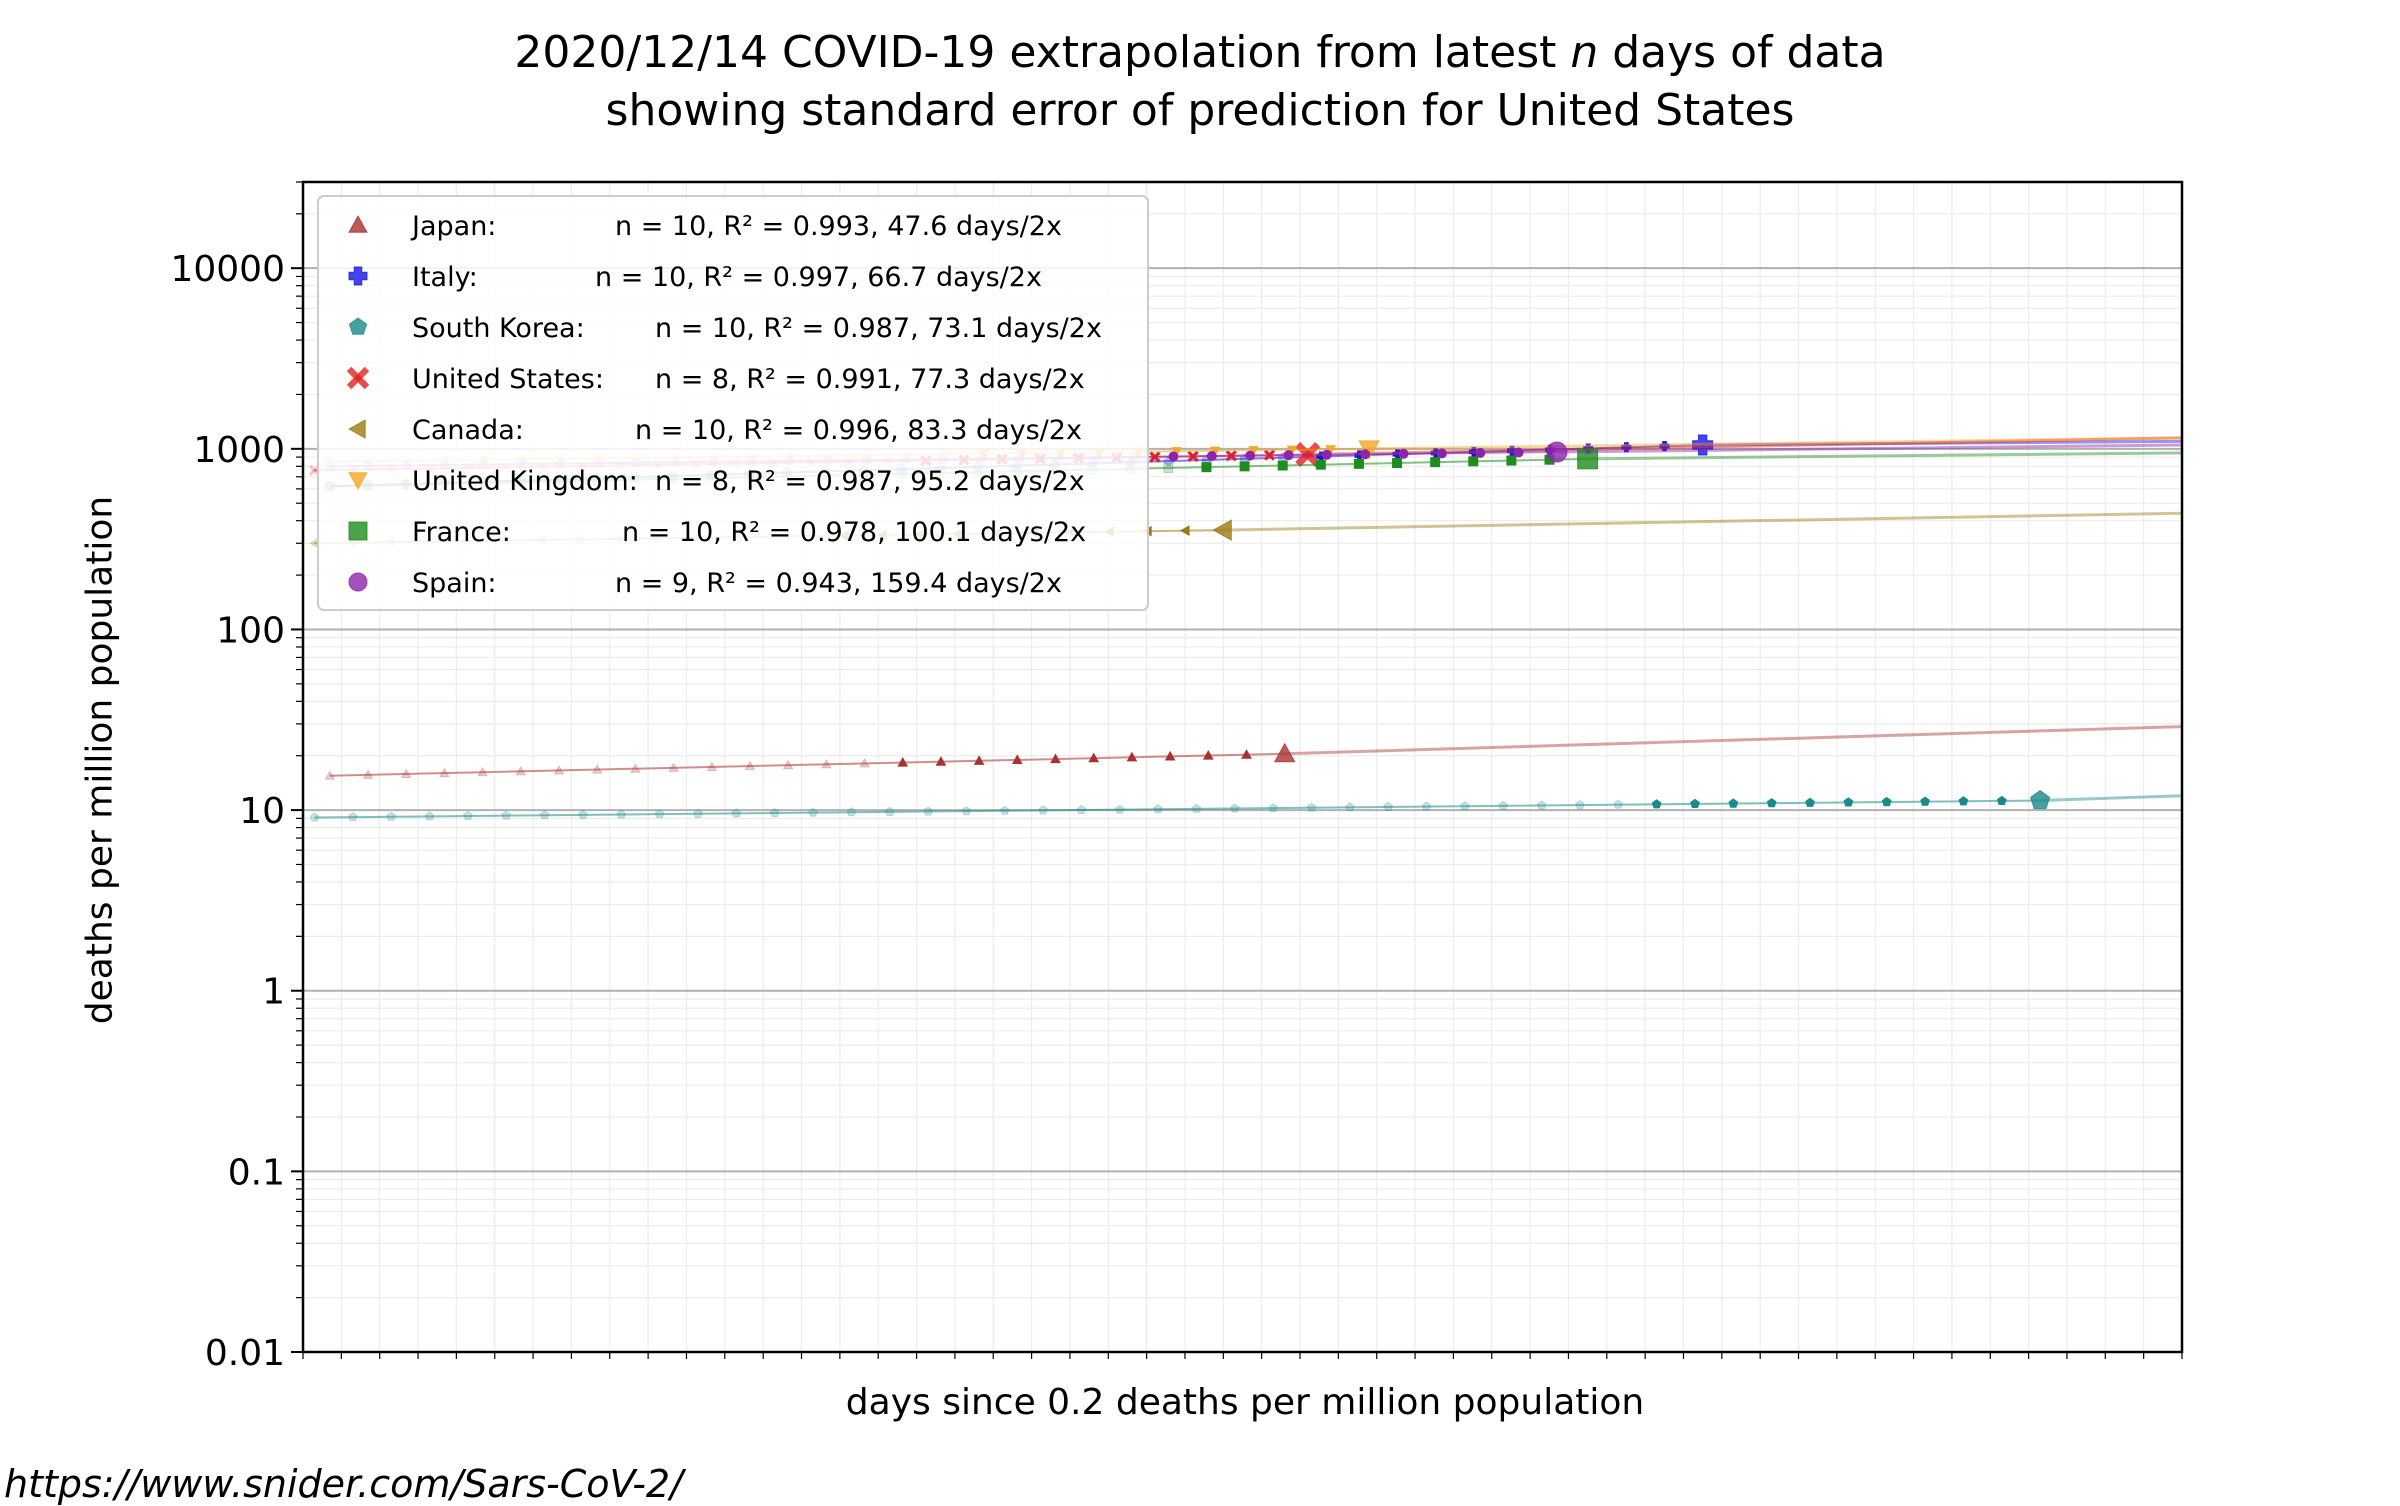 The image size is (2400, 1506). What do you see at coordinates (1742, 52) in the screenshot?
I see `title-line1-b: days of data` at bounding box center [1742, 52].